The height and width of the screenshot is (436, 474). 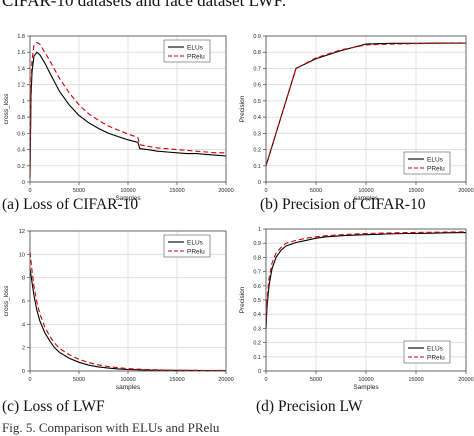 I want to click on document-heading-text: CIFAR-10 datasets and face dataset LWF., so click(x=144, y=5).